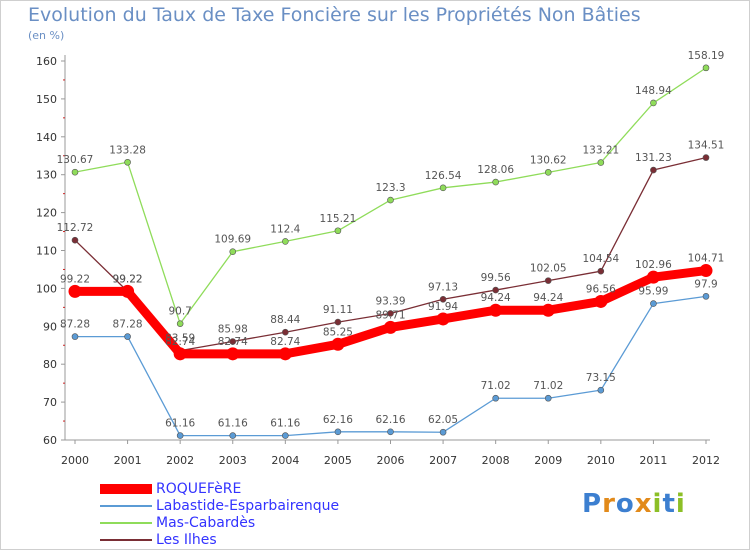 The image size is (750, 550). I want to click on y-tick-label: 150, so click(46, 99).